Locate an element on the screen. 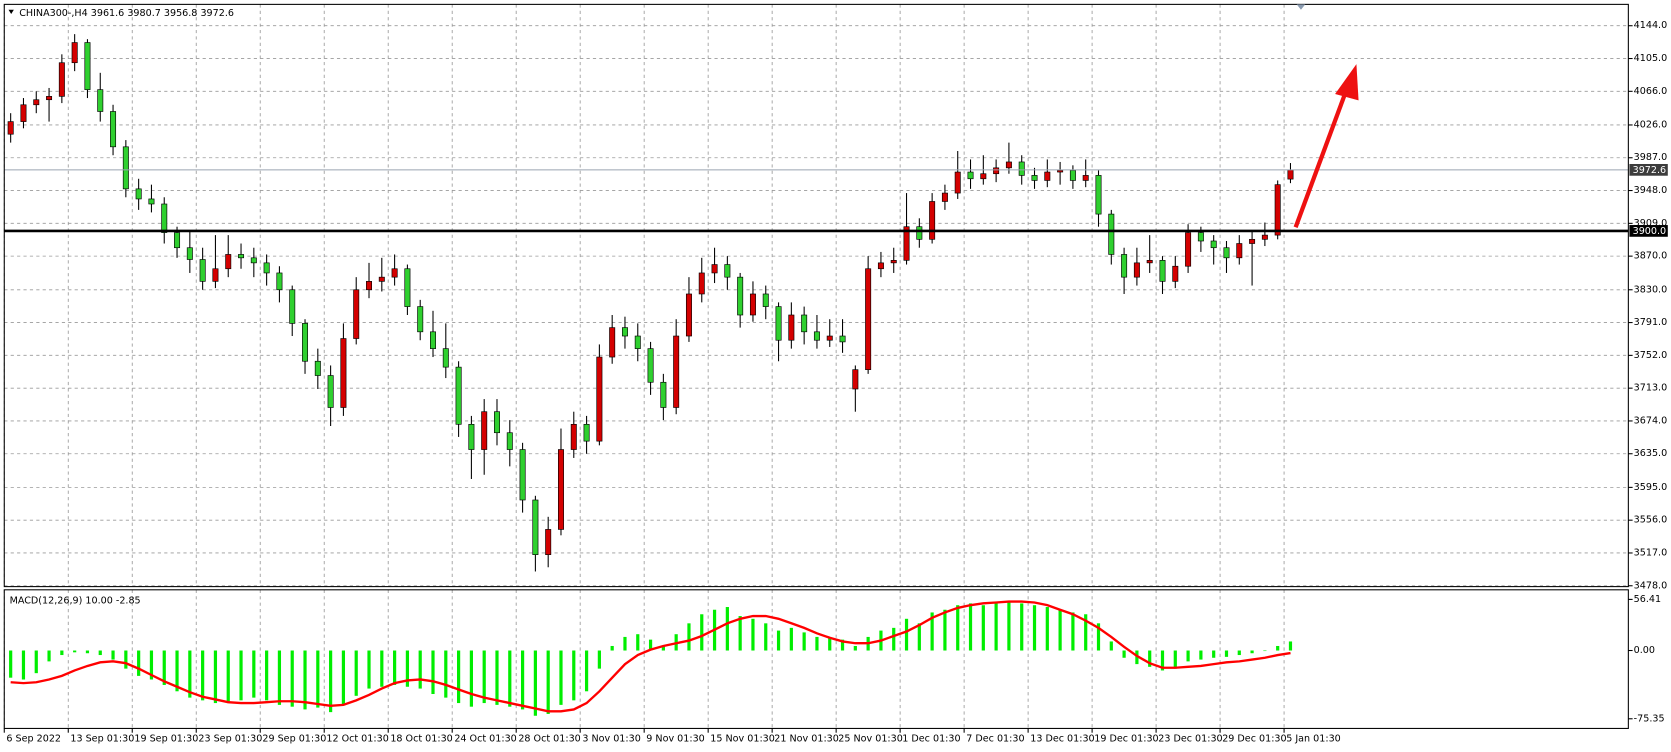  x-tick-label: 29 Sep 01:30 is located at coordinates (294, 739).